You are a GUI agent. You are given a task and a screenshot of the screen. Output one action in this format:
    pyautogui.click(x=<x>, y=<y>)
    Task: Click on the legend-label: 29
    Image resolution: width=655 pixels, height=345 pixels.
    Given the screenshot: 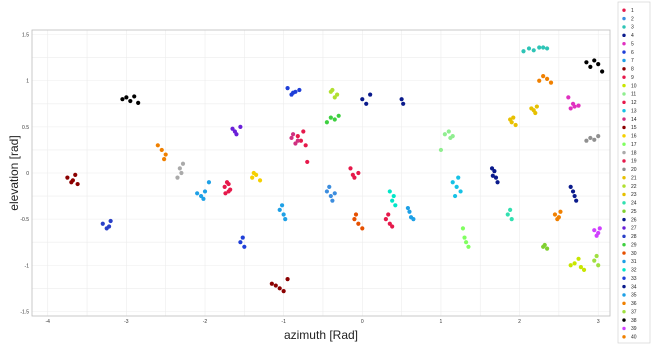 What is the action you would take?
    pyautogui.click(x=634, y=245)
    